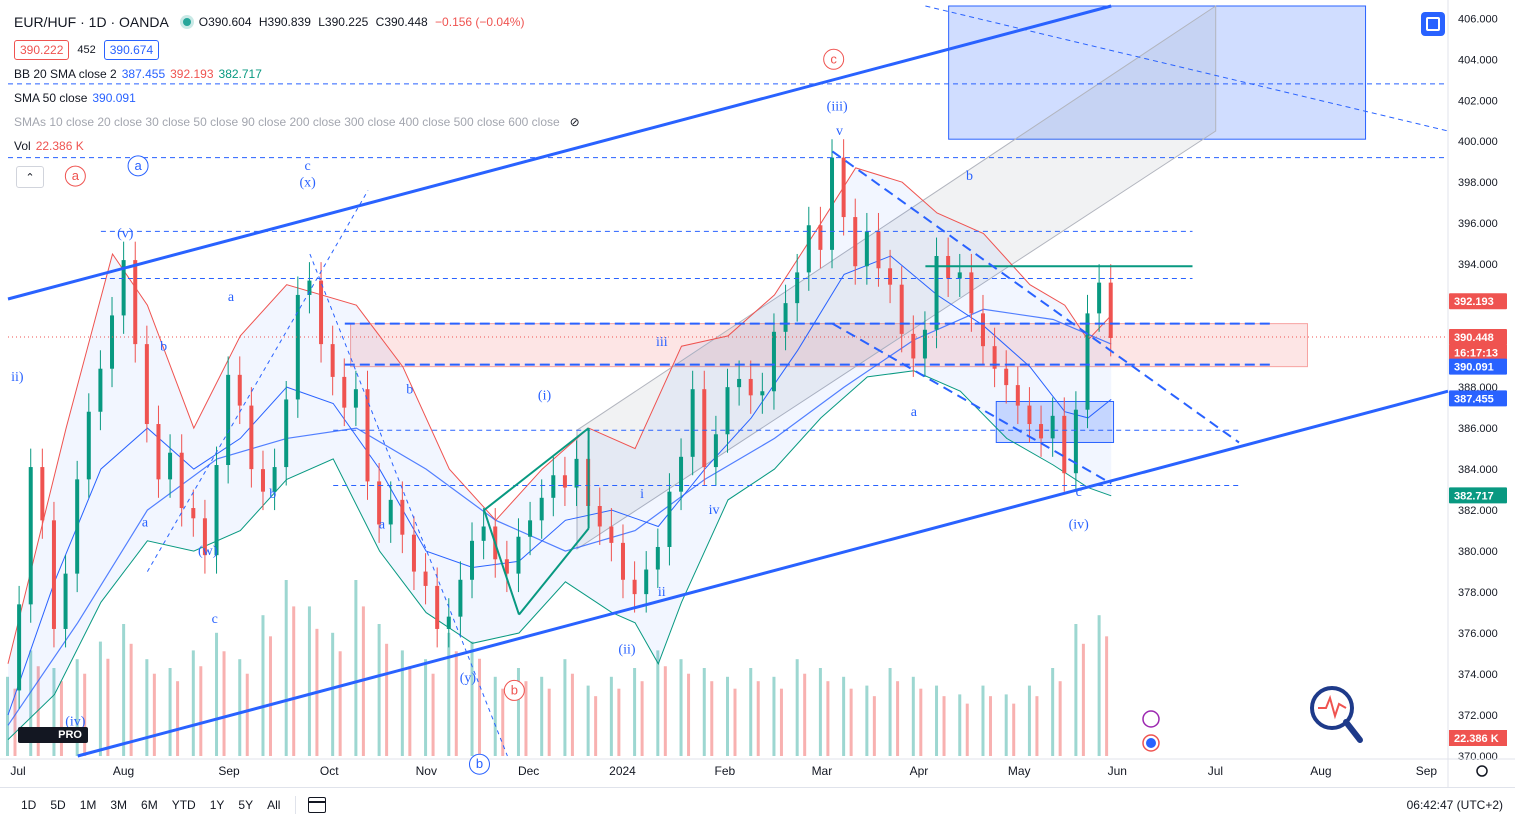 The width and height of the screenshot is (1515, 822). Describe the element at coordinates (91, 22) in the screenshot. I see `symbol-title: EUR/HUF · 1D · OANDA` at that location.